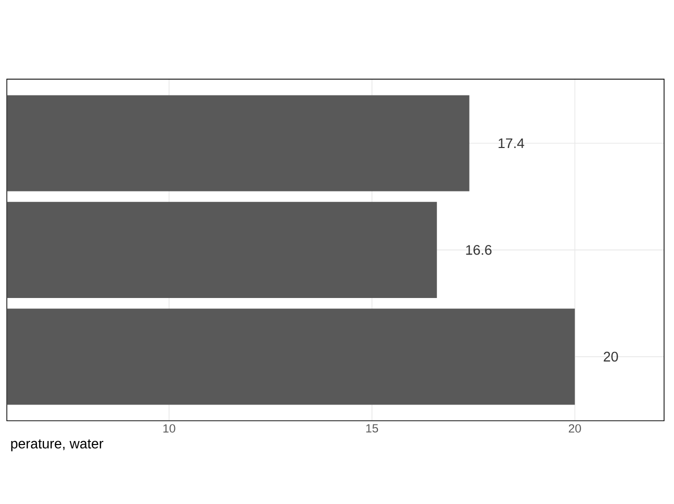 The height and width of the screenshot is (504, 674). Describe the element at coordinates (57, 445) in the screenshot. I see `x-axis-title: perature, water` at that location.